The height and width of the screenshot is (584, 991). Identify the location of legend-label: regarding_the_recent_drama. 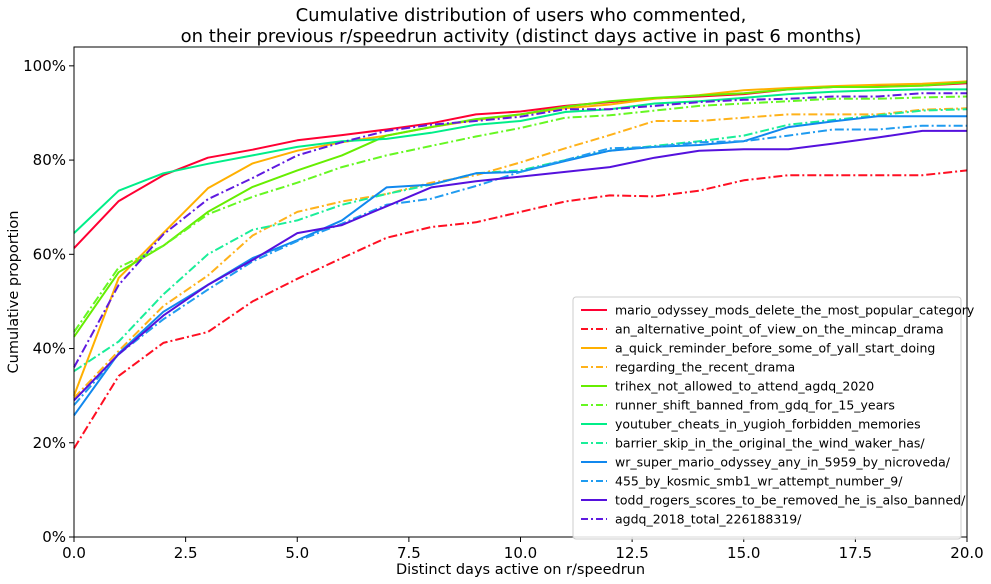
(705, 367).